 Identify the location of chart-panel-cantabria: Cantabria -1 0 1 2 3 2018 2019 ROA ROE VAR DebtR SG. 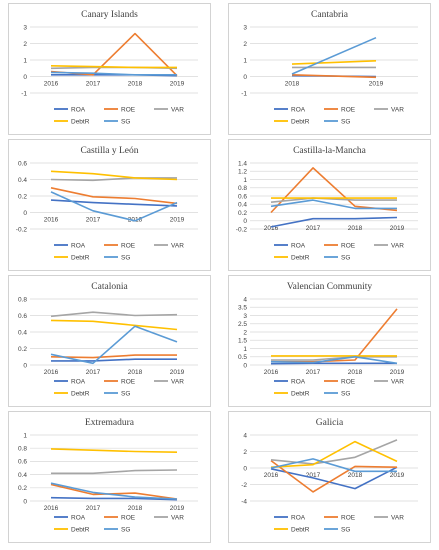
(329, 69).